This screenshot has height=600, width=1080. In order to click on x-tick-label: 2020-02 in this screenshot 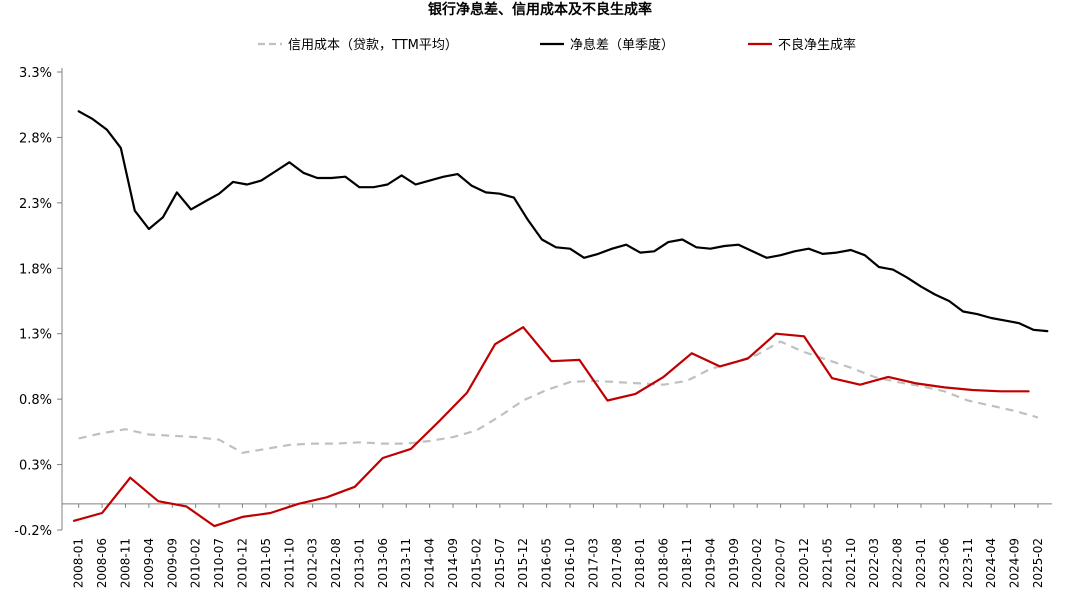, I will do `click(757, 563)`.